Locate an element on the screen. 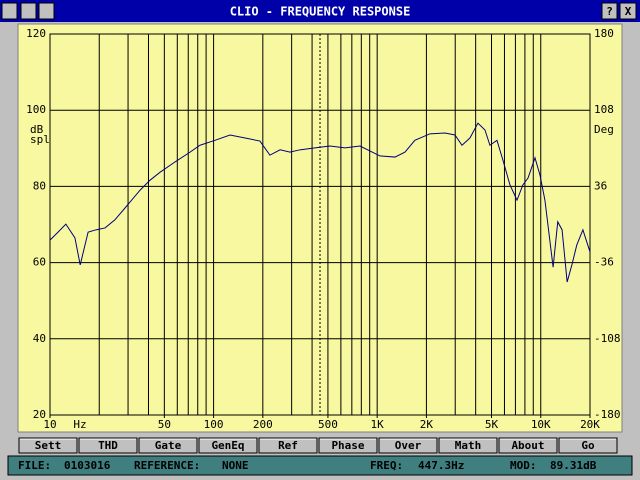 The image size is (640, 480). status-freq: 447.3Hz is located at coordinates (441, 465).